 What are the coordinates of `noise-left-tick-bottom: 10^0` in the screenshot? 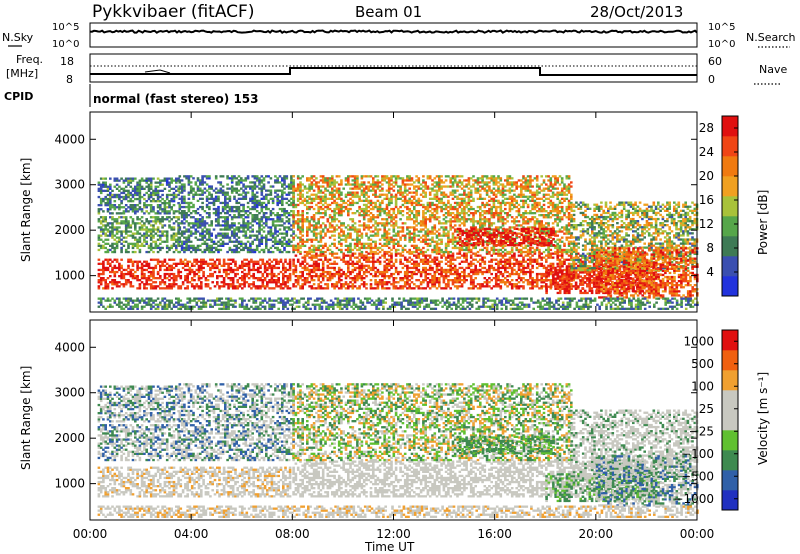 It's located at (65, 44).